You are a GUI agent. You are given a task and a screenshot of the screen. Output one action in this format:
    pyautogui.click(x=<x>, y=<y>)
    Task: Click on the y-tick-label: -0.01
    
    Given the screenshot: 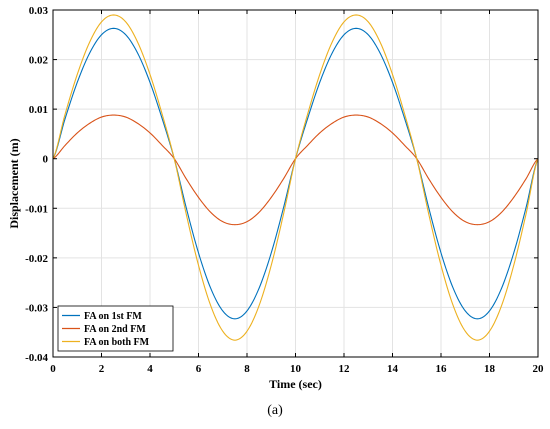 What is the action you would take?
    pyautogui.click(x=36, y=209)
    